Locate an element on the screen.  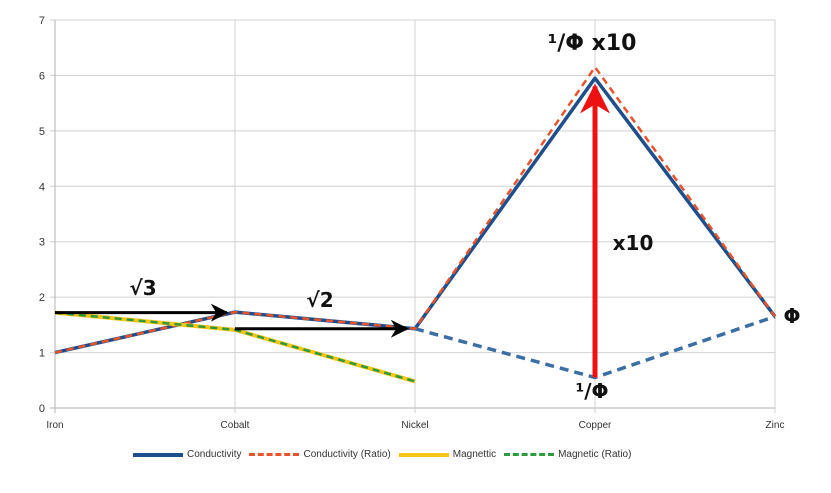
annotation-label: ¹/Φ x10 is located at coordinates (592, 43).